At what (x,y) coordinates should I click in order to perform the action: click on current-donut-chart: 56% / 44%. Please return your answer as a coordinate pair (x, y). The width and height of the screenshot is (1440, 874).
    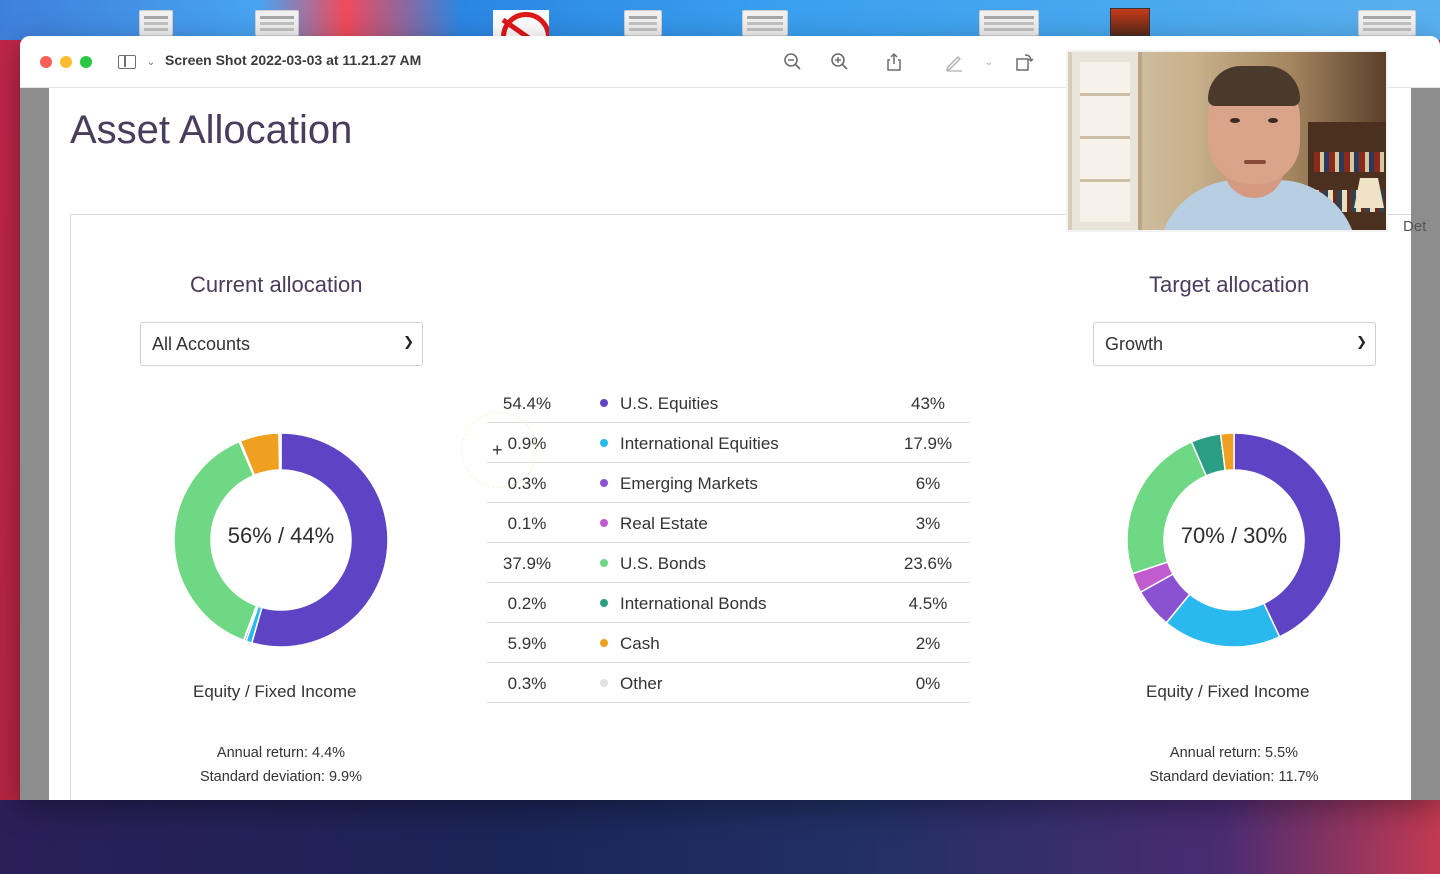
    Looking at the image, I should click on (281, 540).